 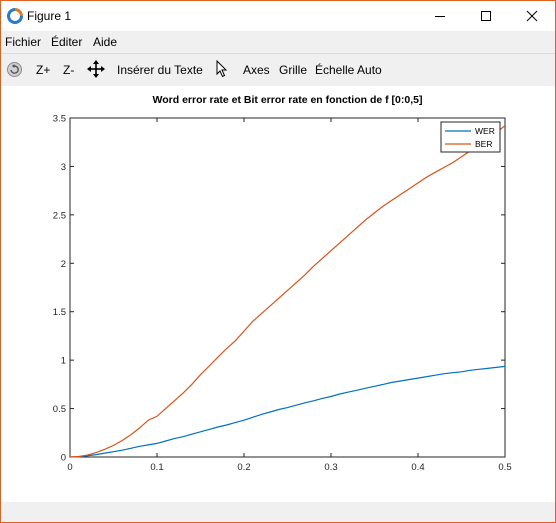 I want to click on y-tick-label: 2, so click(x=63, y=264).